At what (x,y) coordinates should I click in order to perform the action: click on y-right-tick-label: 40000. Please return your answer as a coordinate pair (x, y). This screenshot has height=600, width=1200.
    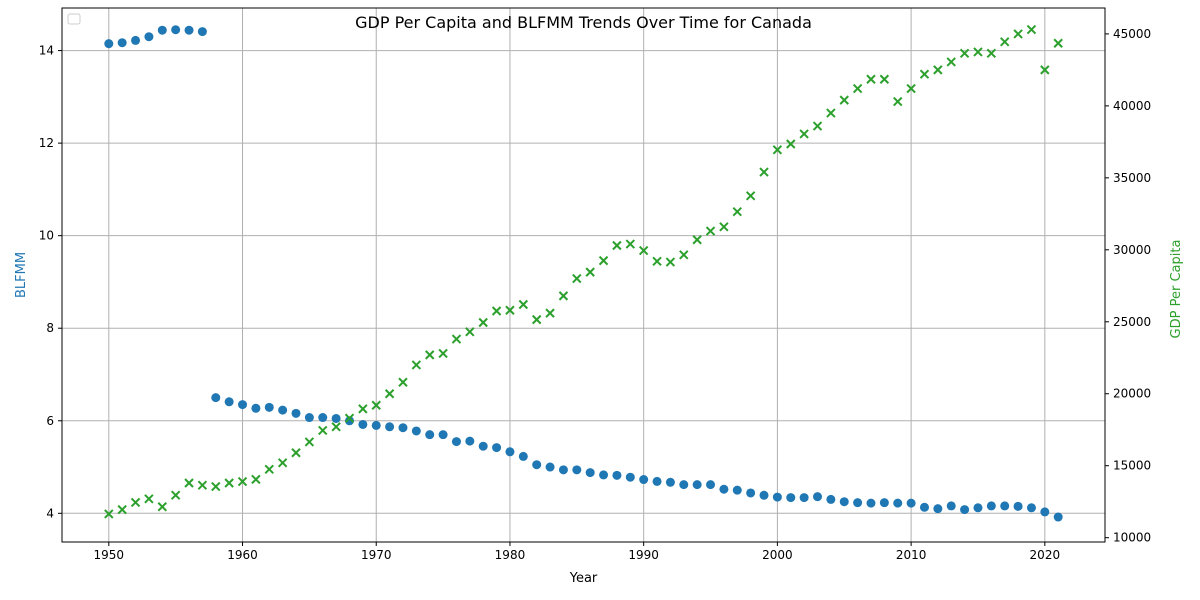
    Looking at the image, I should click on (1132, 106).